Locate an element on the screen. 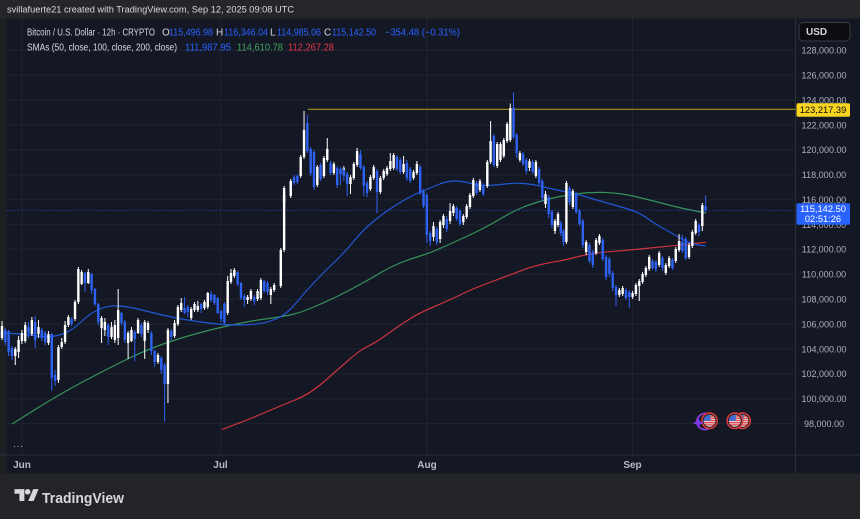  svg-text: 111,987.95 is located at coordinates (208, 48).